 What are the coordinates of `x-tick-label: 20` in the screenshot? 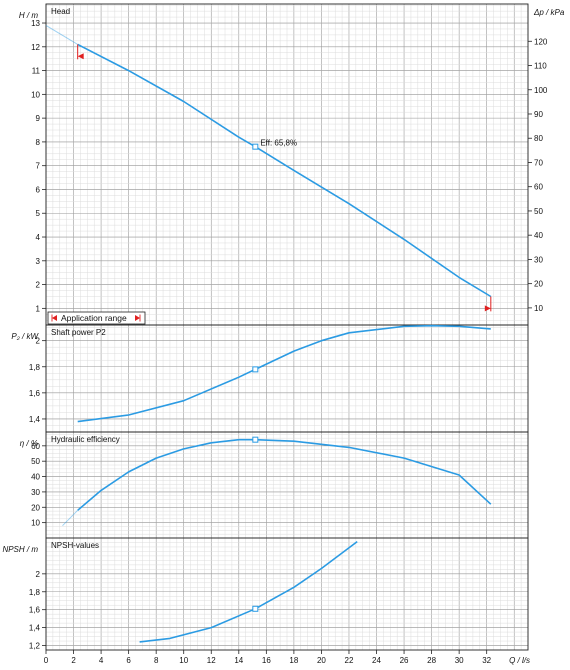 It's located at (321, 660).